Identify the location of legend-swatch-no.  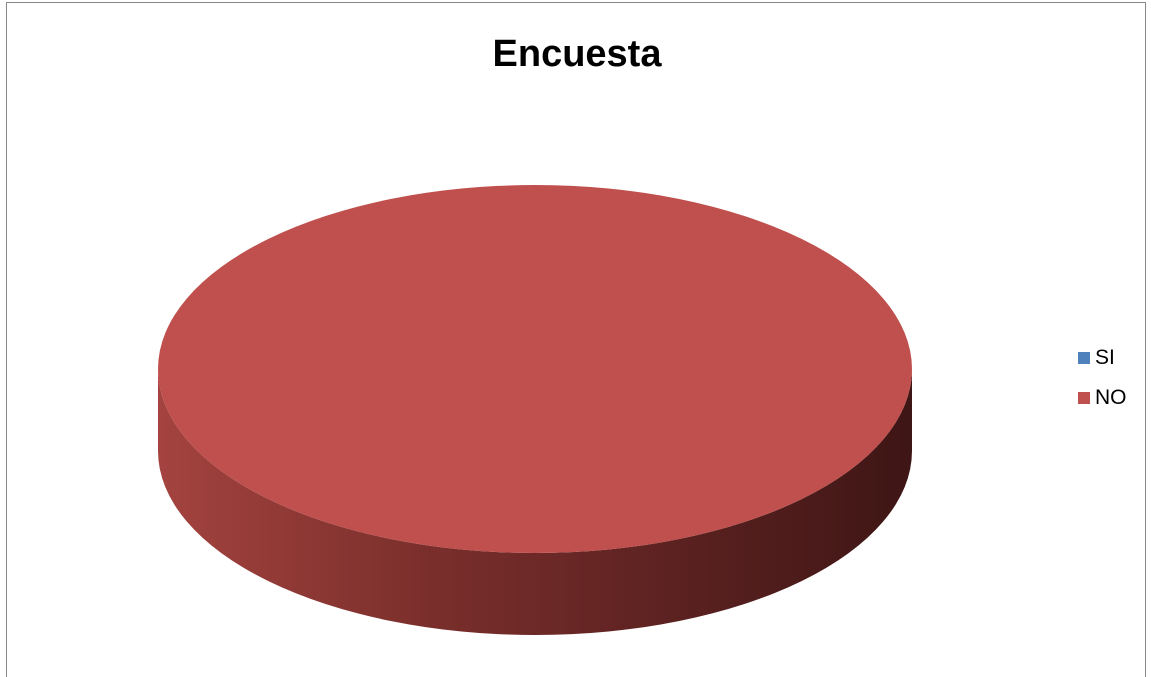
(1084, 398).